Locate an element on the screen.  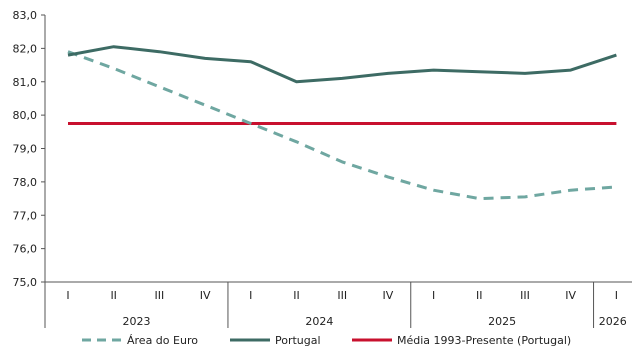
year-label: 2025 is located at coordinates (502, 321).